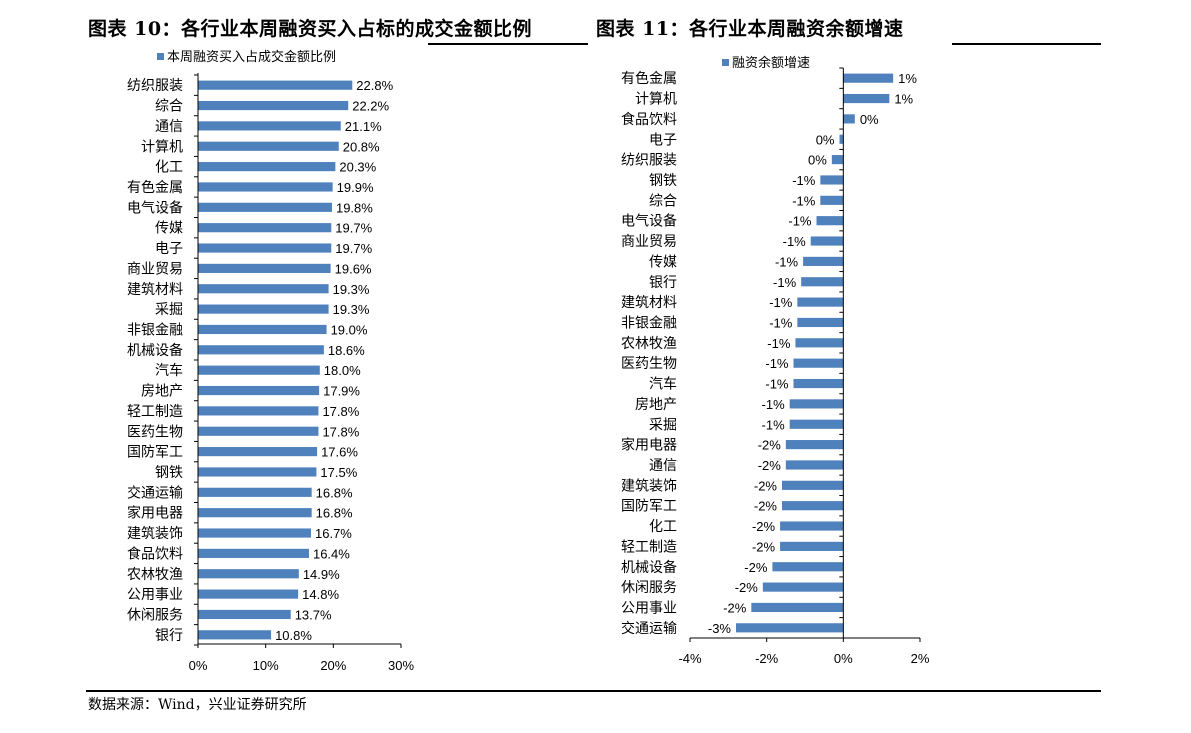 This screenshot has height=733, width=1191. Describe the element at coordinates (331, 553) in the screenshot. I see `left-data-label: 16.4%` at that location.